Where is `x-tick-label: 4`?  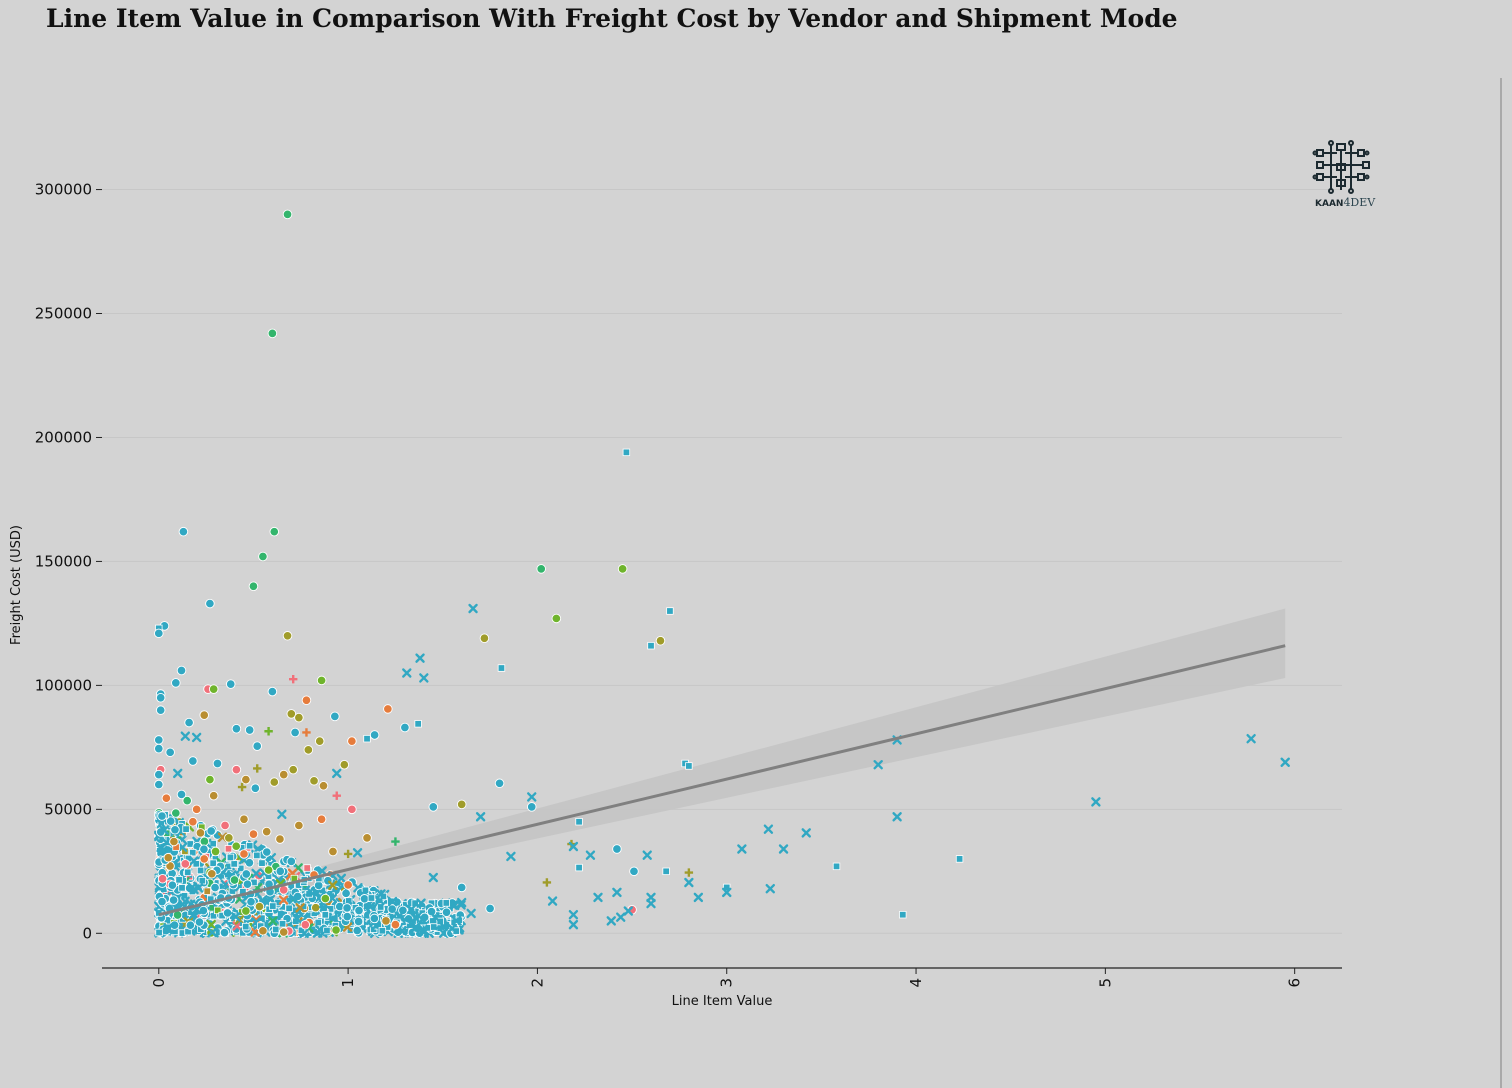
x-tick-label: 4 is located at coordinates (916, 983).